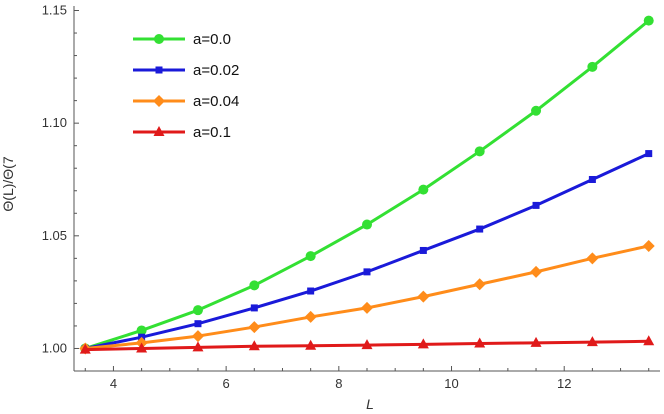 This screenshot has width=664, height=414. Describe the element at coordinates (370, 404) in the screenshot. I see `x-axis-label: L` at that location.